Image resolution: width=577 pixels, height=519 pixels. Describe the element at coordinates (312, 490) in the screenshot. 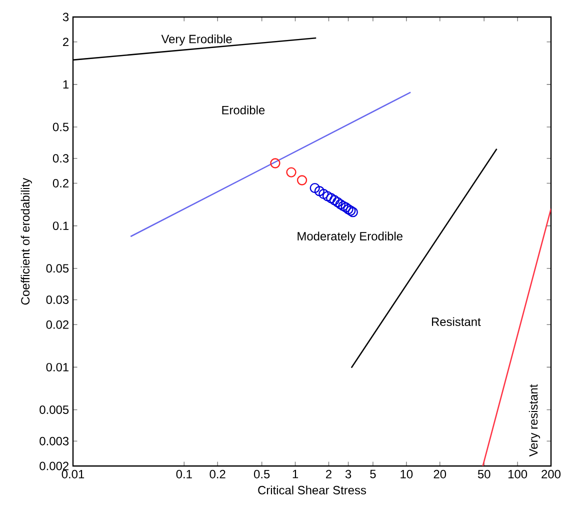

I see `x-axis-title: Critical Shear Stress` at that location.